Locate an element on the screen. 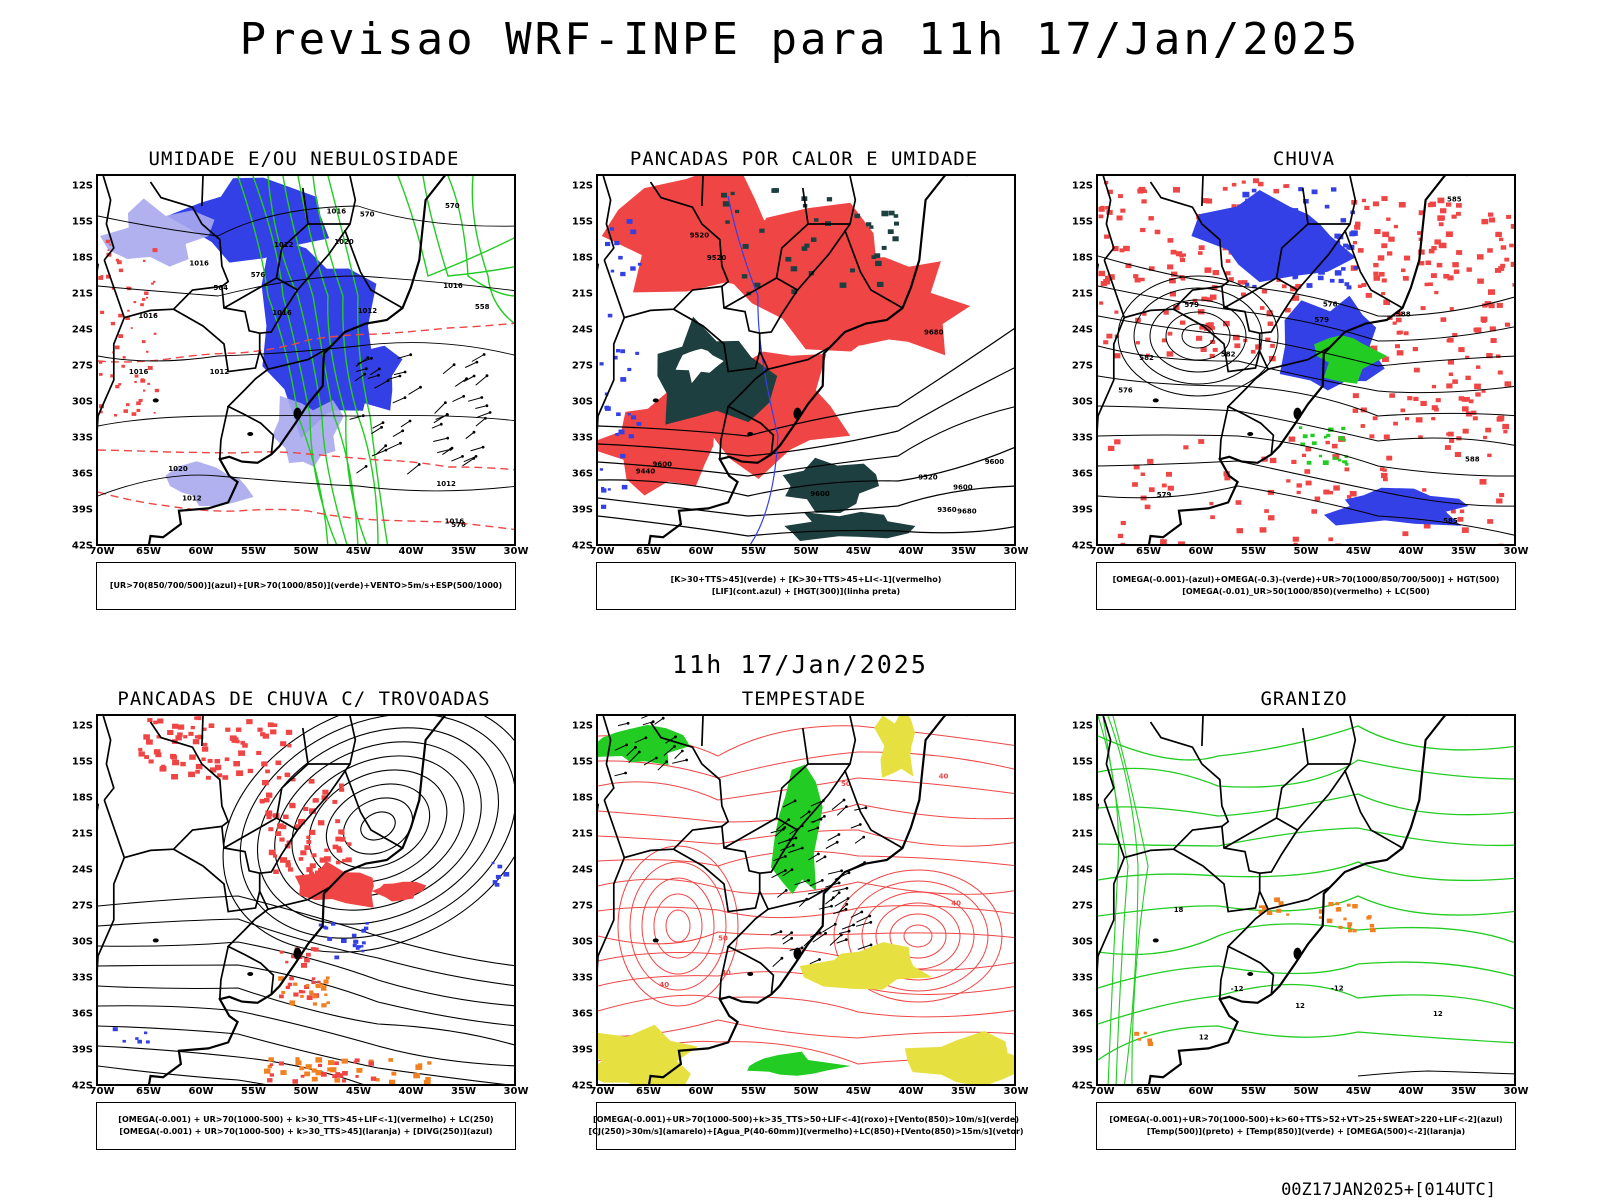 Image resolution: width=1600 pixels, height=1200 pixels. geopotential-contour is located at coordinates (1306, 425).